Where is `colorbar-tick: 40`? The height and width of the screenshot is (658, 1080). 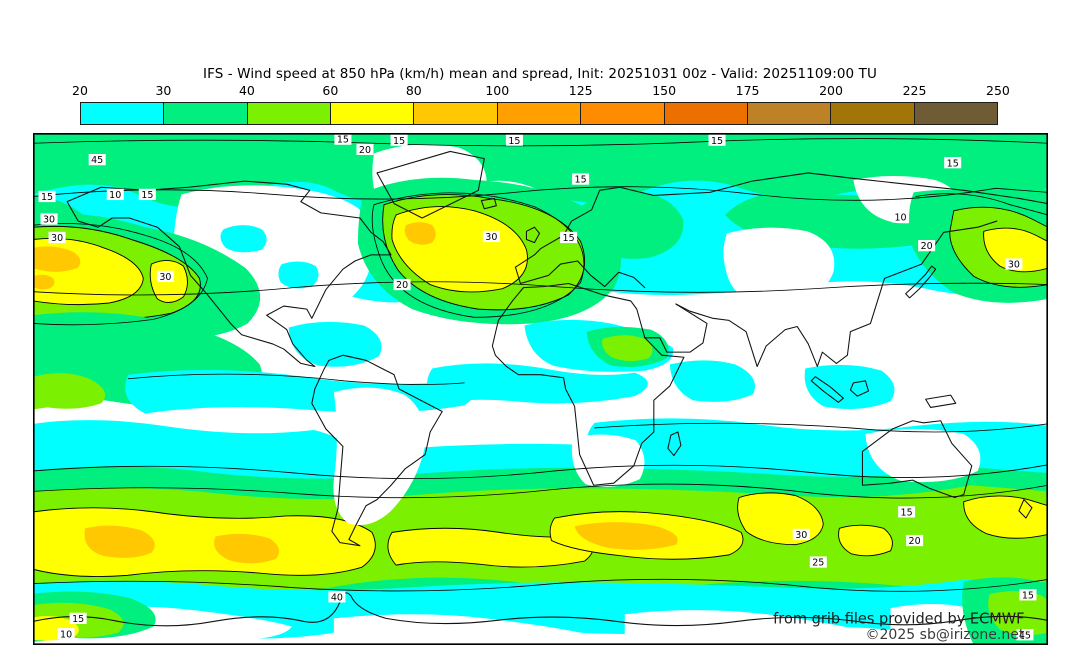 colorbar-tick: 40 is located at coordinates (246, 90).